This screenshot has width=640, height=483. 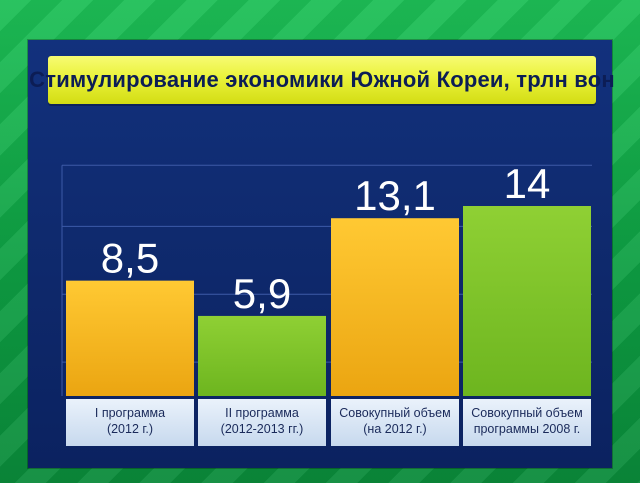 I want to click on category-label-4: Совокупный объем программы 2008 г., so click(x=527, y=422).